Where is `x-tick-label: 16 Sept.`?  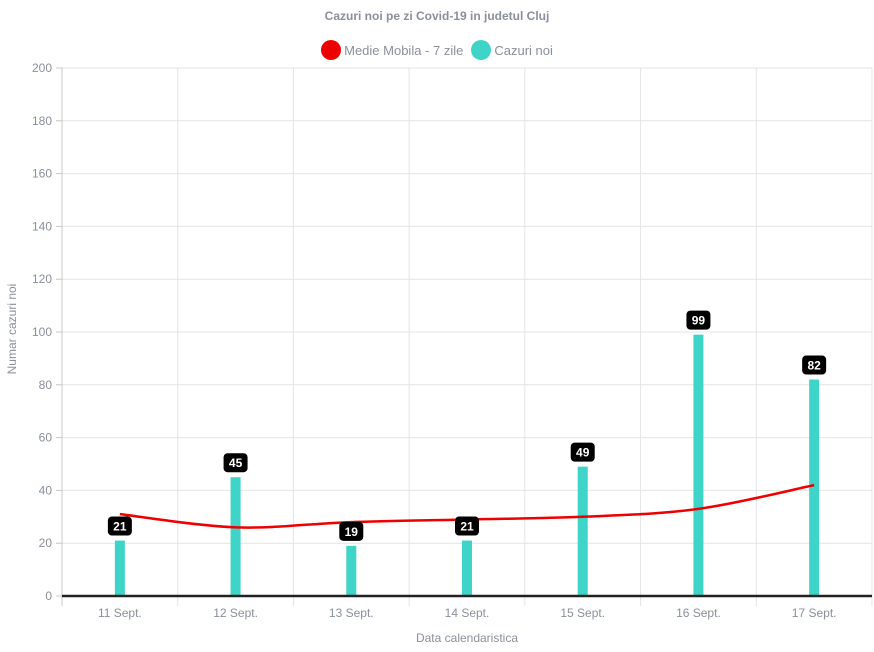
x-tick-label: 16 Sept. is located at coordinates (698, 613).